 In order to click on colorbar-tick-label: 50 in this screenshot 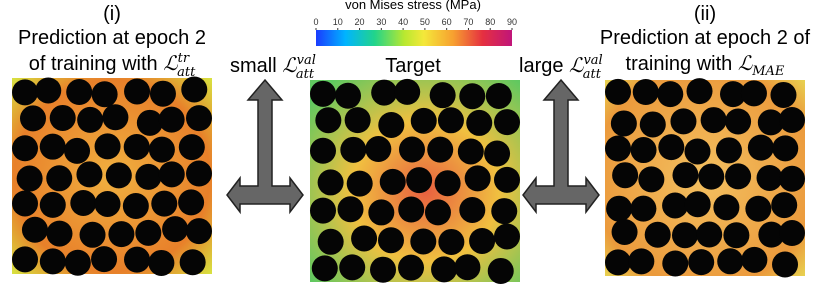, I will do `click(425, 22)`.